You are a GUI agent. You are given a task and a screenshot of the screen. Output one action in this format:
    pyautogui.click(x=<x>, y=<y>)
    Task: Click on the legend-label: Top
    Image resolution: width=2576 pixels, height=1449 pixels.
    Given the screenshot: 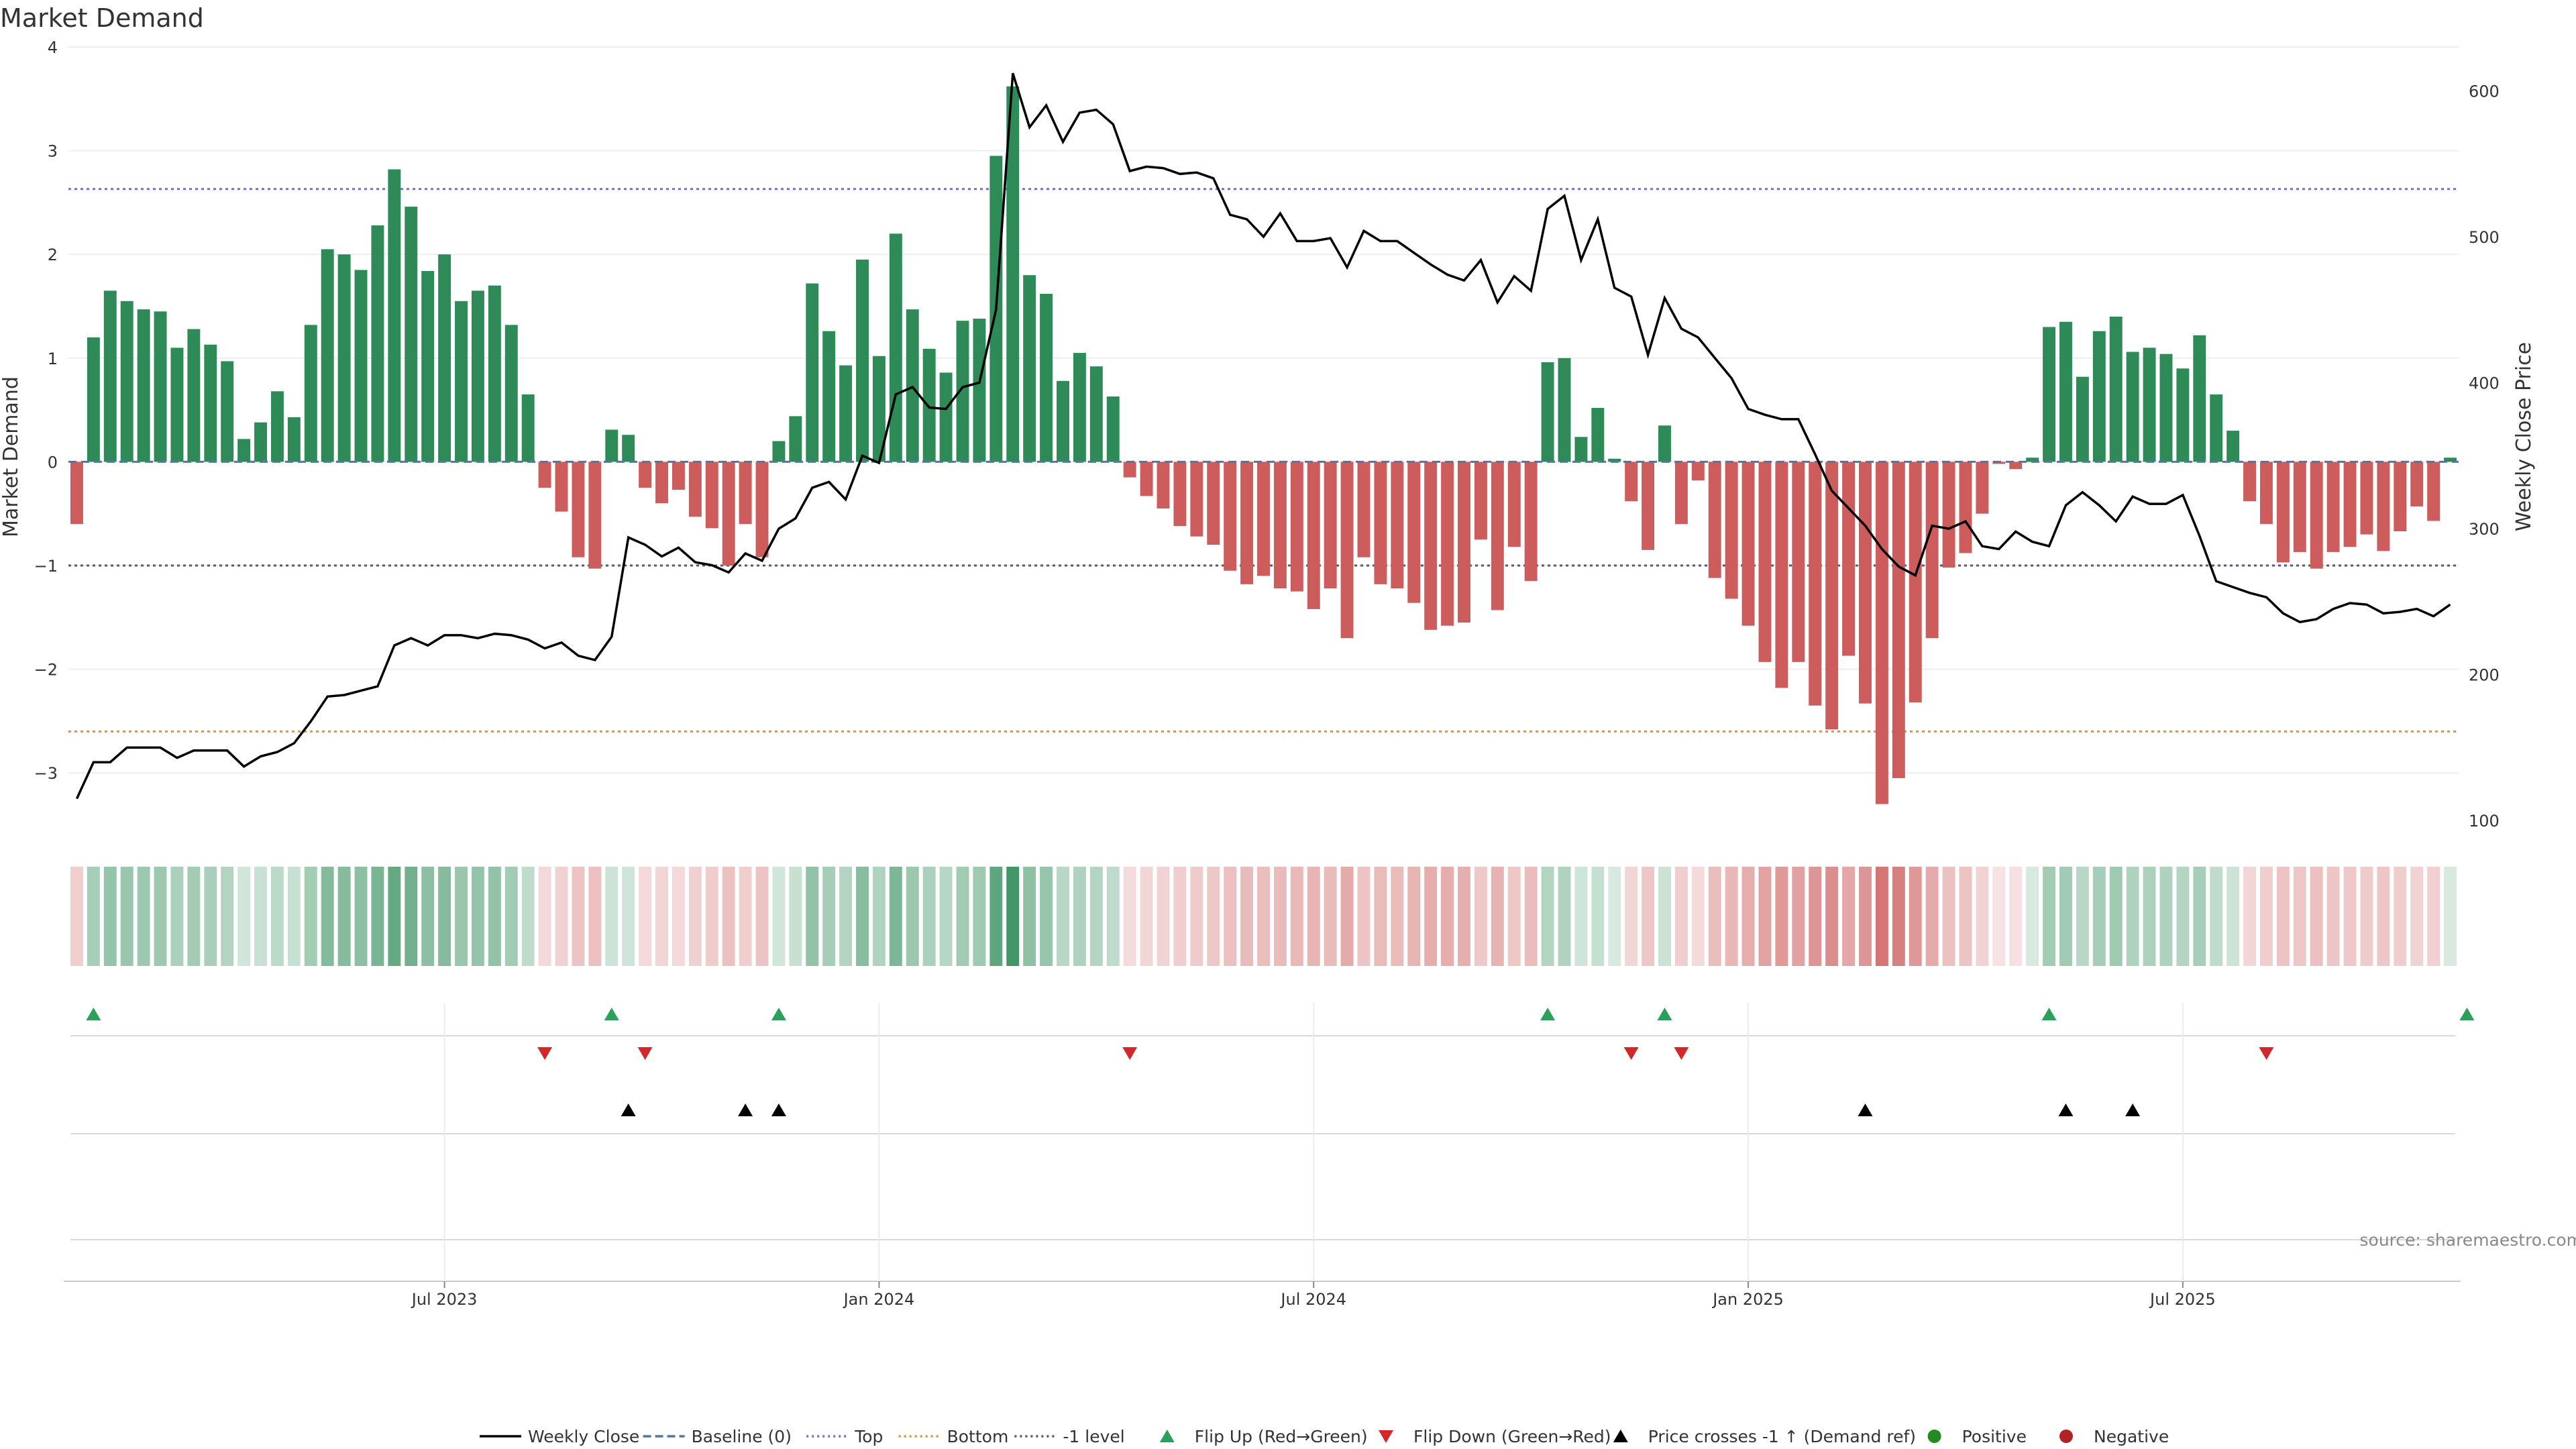 What is the action you would take?
    pyautogui.click(x=868, y=1436)
    